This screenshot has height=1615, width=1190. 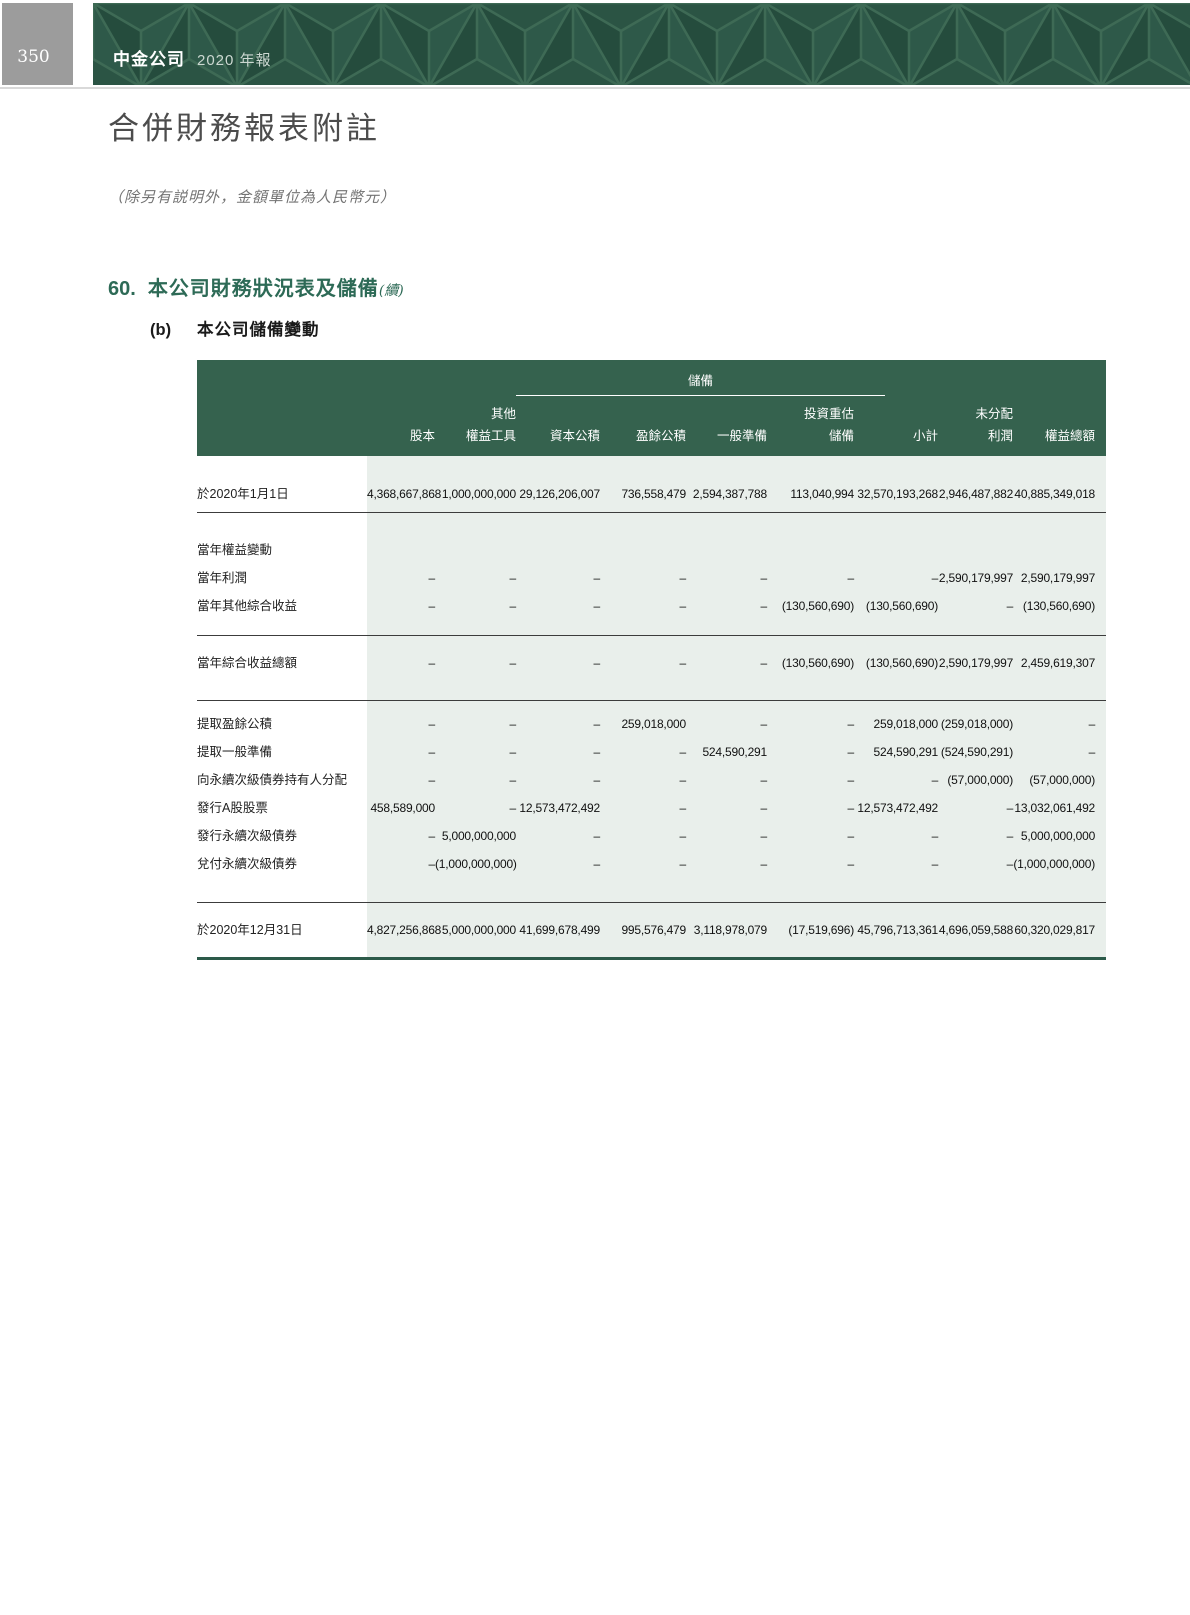 I want to click on col-header-surplus-reserve: 盈餘公積, so click(x=643, y=439).